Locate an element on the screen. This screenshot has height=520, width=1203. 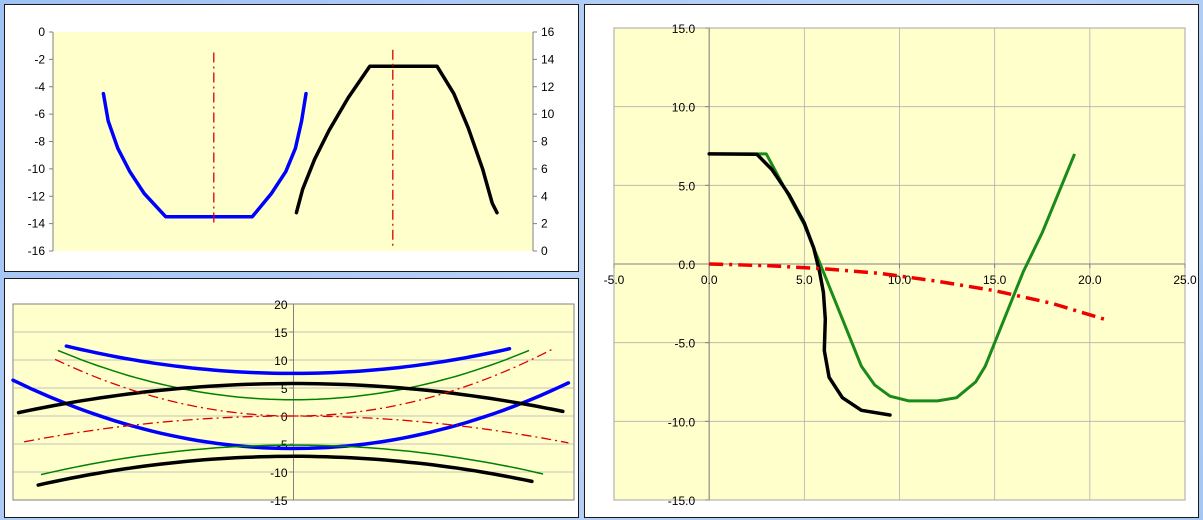
y-tick-label: -10 is located at coordinates (279, 473).